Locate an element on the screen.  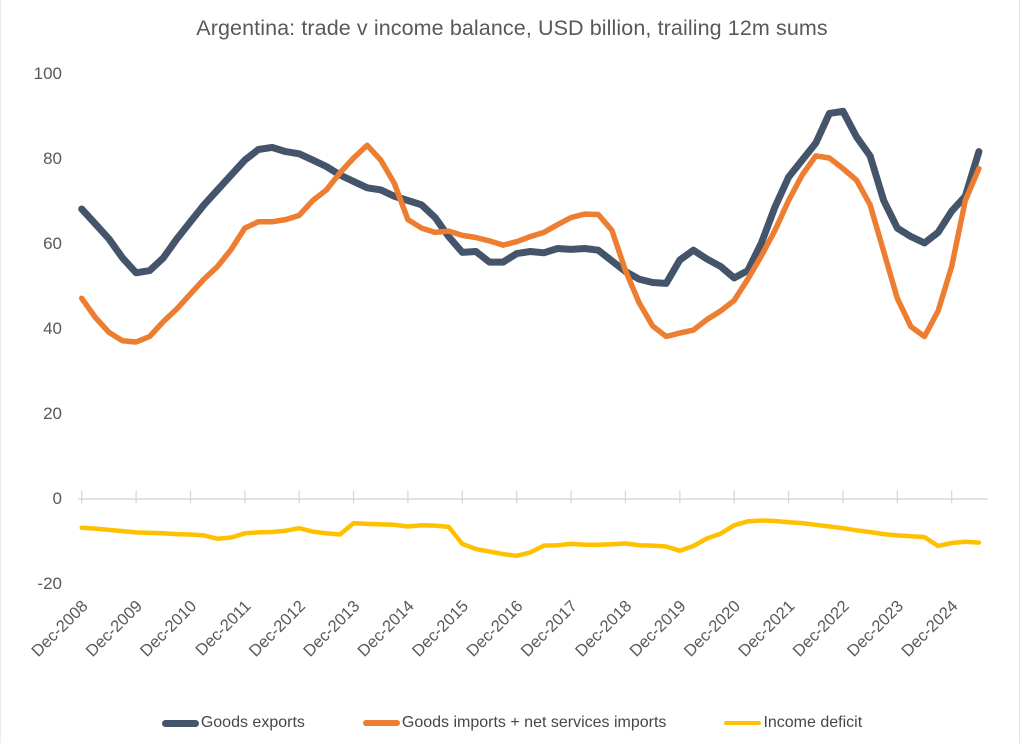
x-axis-label: Dec-2010 is located at coordinates (168, 628).